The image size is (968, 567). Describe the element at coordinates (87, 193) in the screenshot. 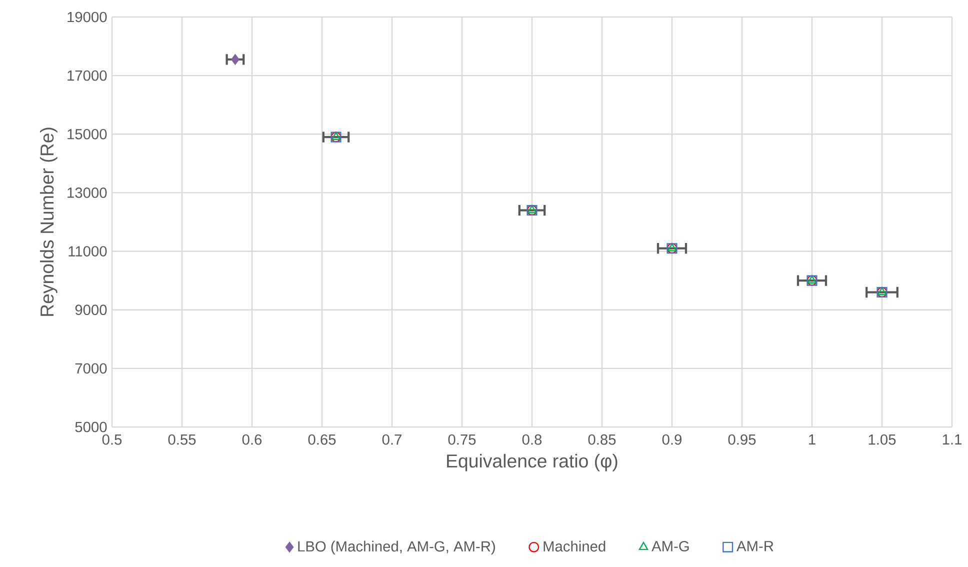

I see `y-tick-label: 13000` at that location.